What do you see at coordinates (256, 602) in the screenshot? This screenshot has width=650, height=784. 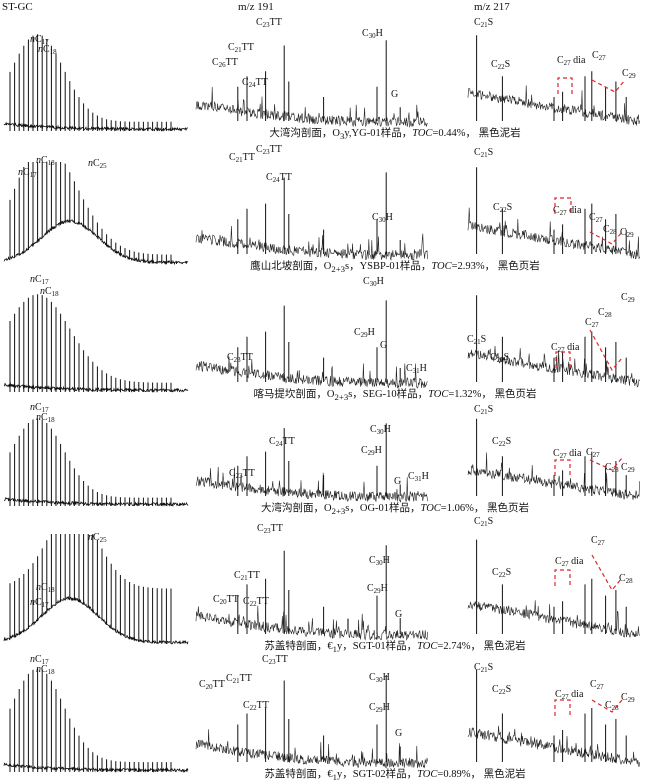 I see `m191-peak-label-5-3: C22TT` at bounding box center [256, 602].